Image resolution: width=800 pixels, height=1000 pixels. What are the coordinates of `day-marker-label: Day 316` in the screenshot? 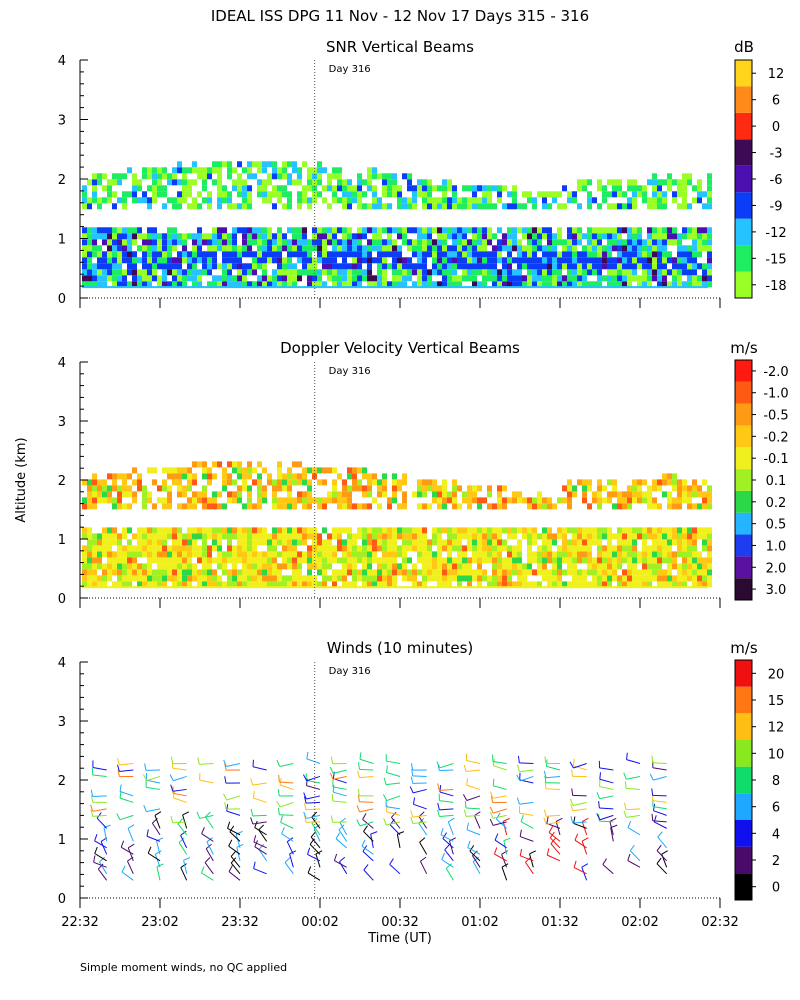 It's located at (350, 371).